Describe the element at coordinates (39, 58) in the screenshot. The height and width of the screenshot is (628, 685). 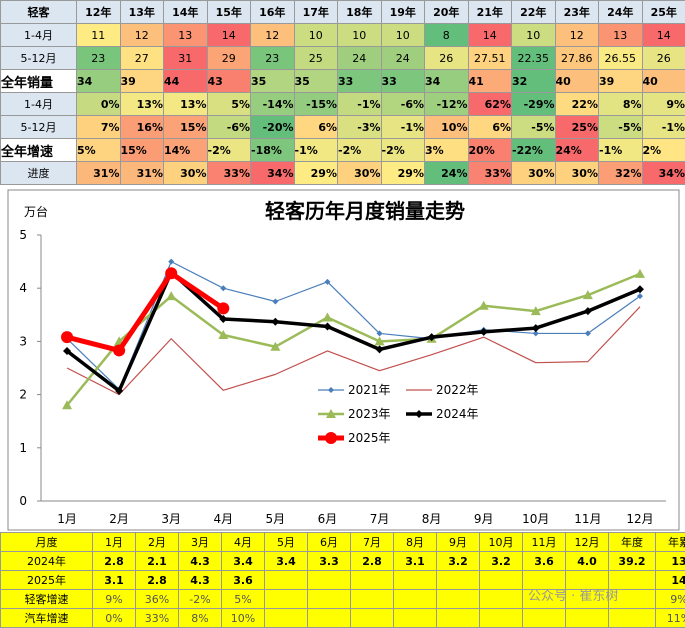
I see `row-label: 5-12月` at that location.